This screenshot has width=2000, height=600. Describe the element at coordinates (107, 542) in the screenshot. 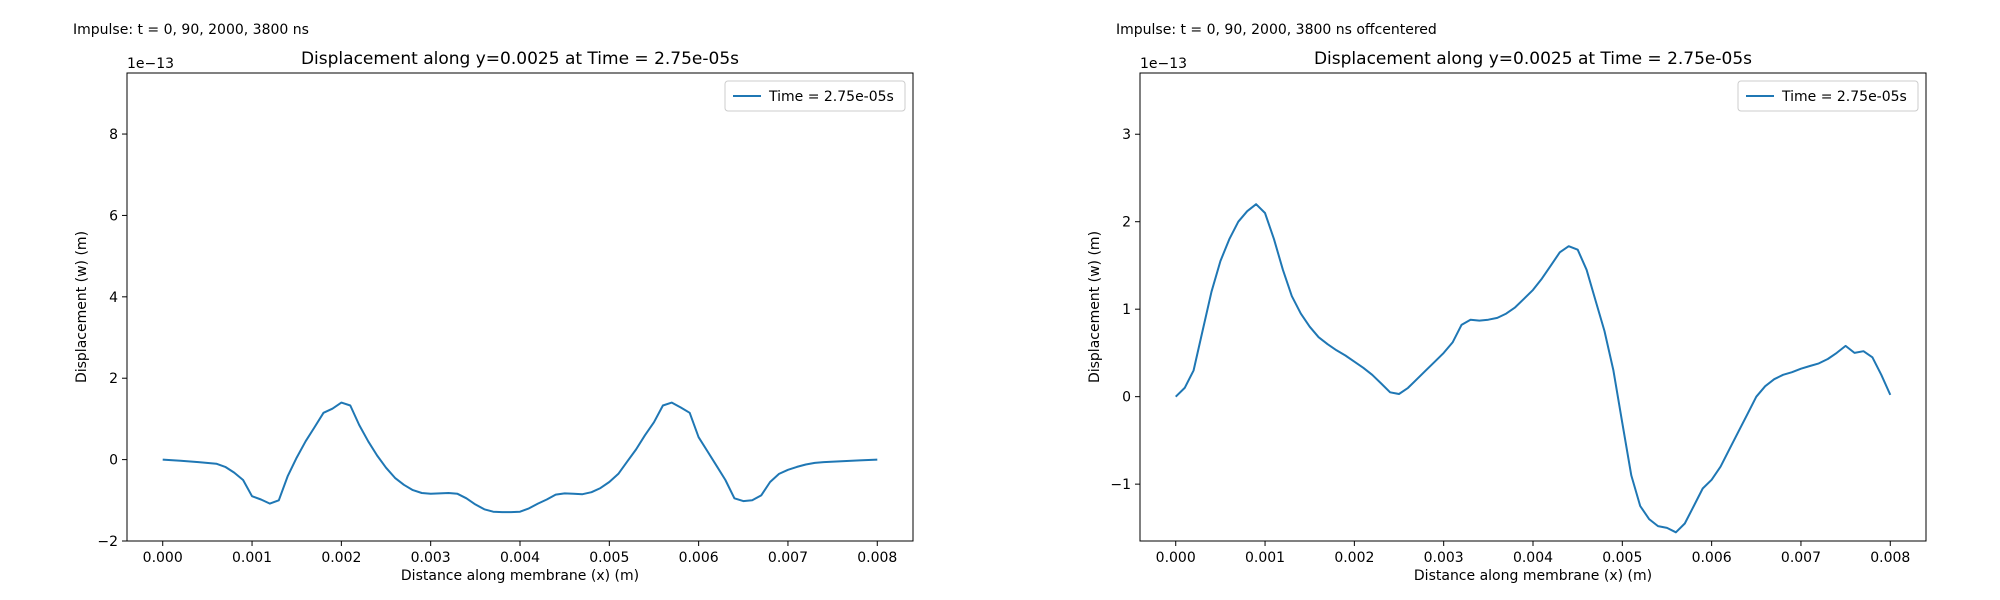

I see `y-tick-label: −2` at that location.